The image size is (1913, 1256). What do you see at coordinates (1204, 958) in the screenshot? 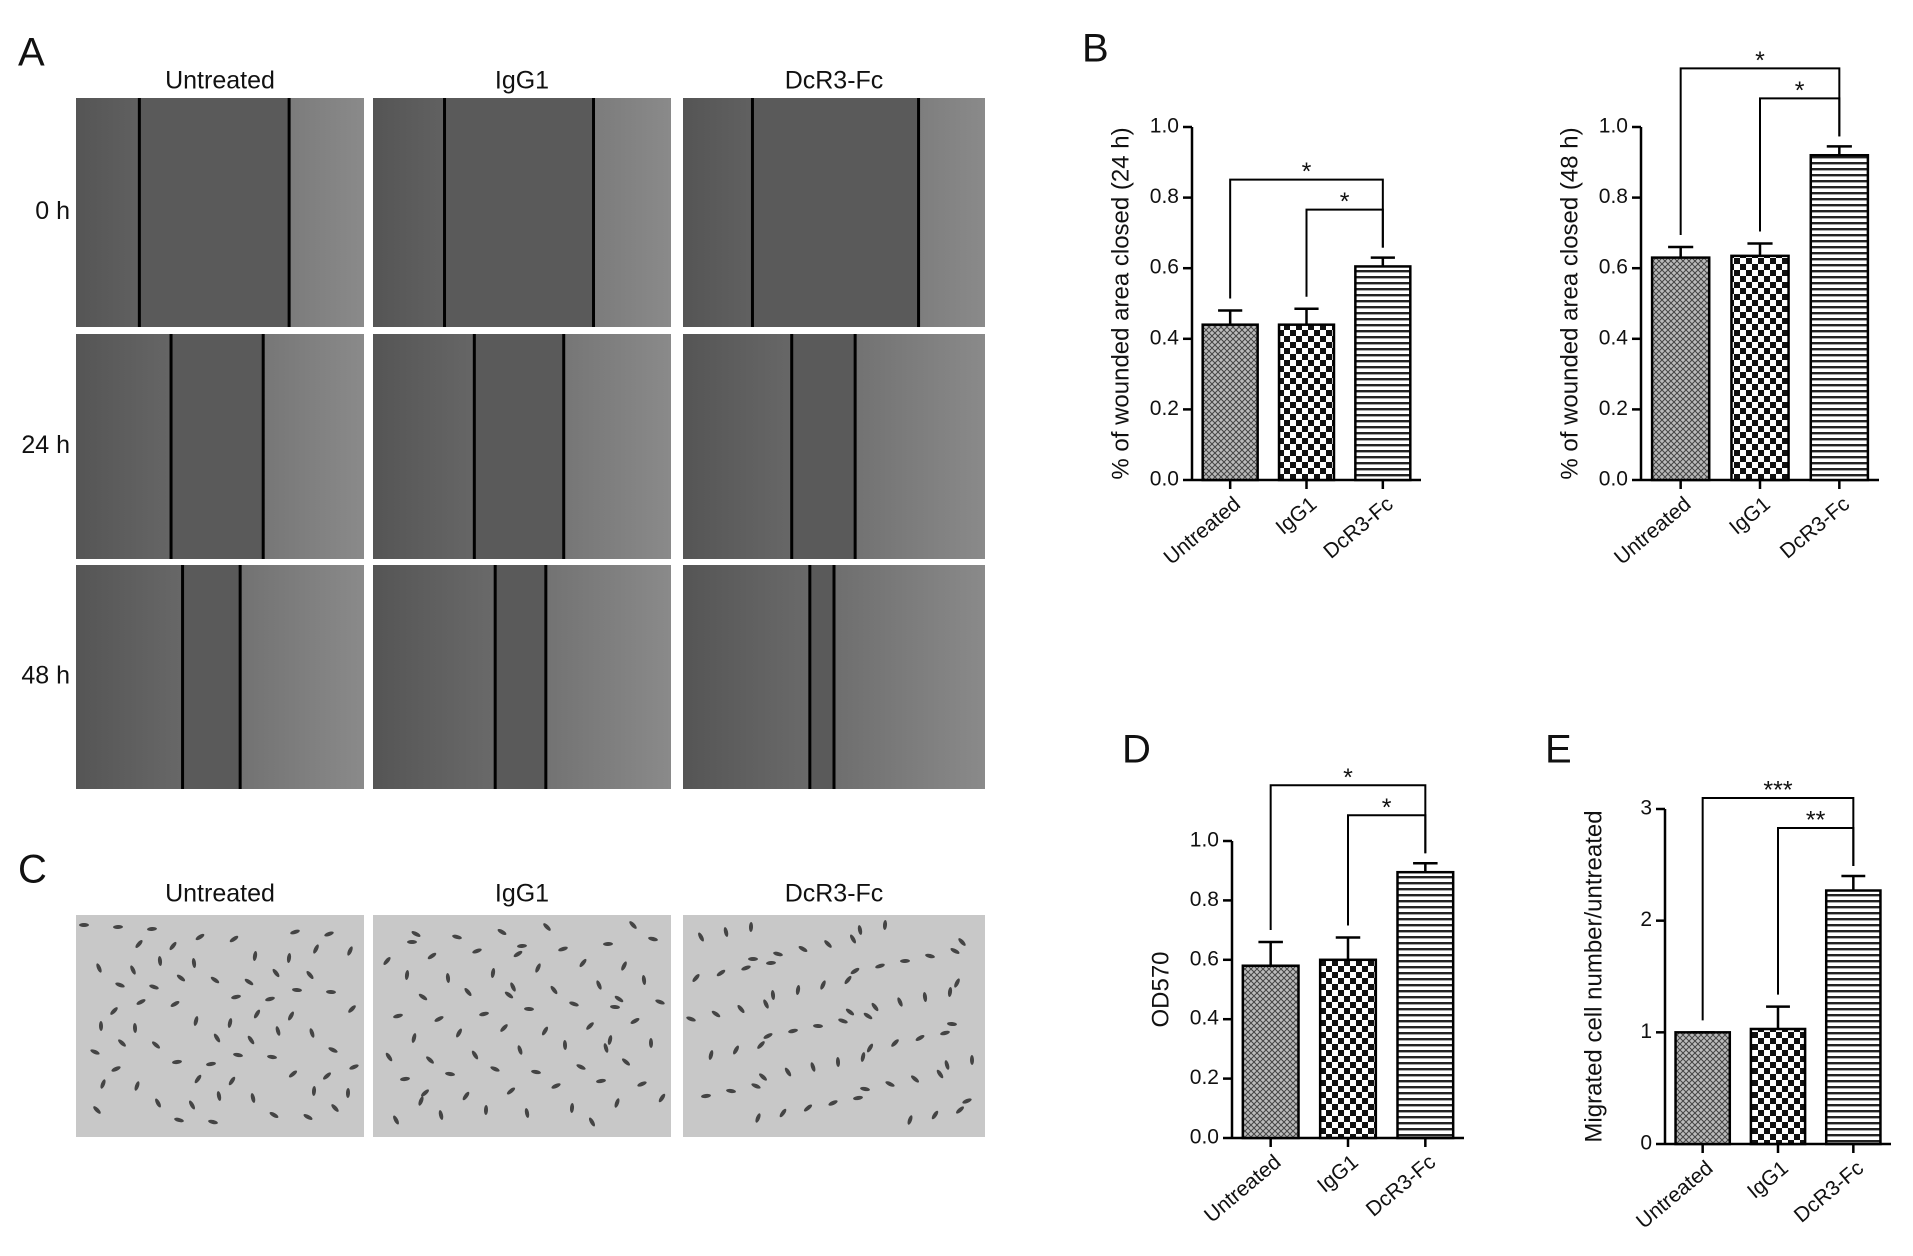
I see `y-tick-label: 0.6` at bounding box center [1204, 958].